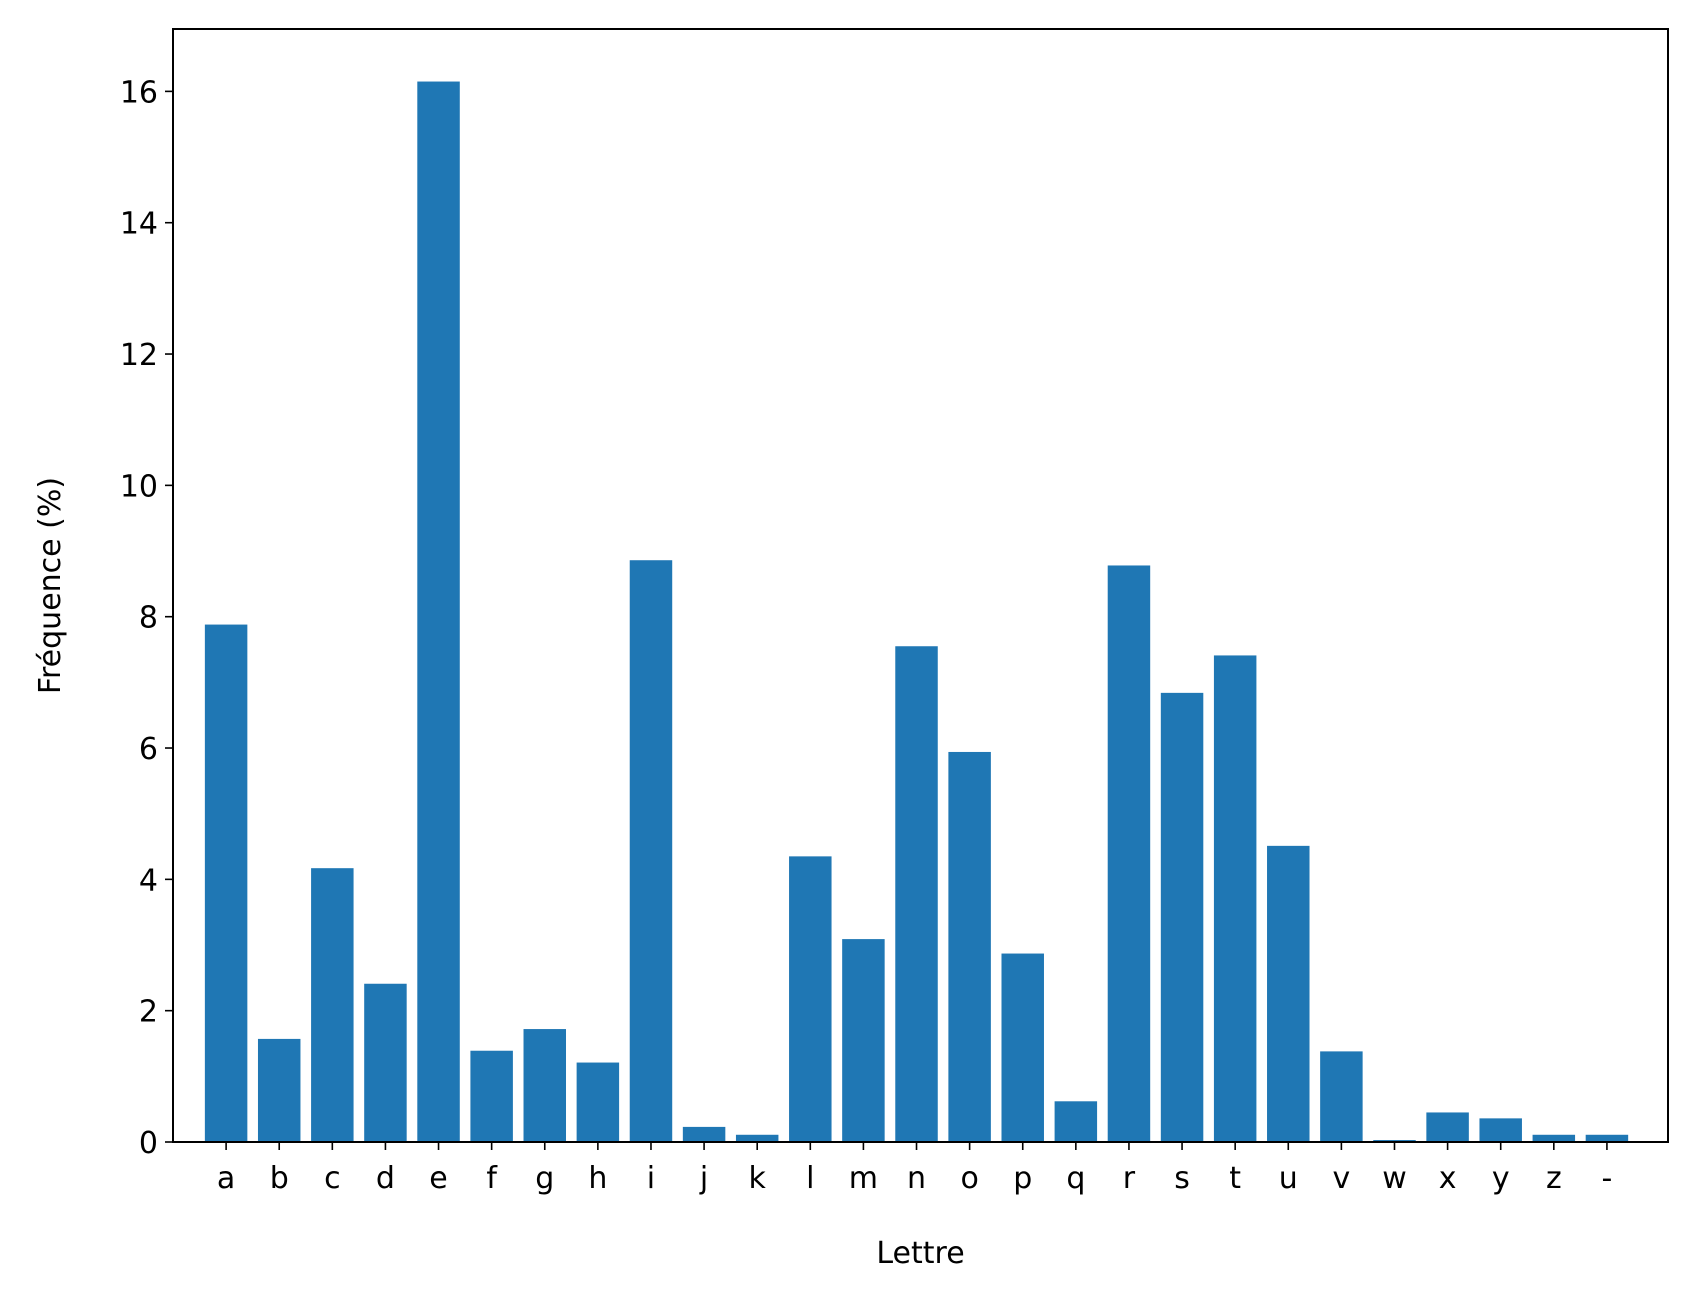  Describe the element at coordinates (279, 1090) in the screenshot. I see `bar-b` at that location.